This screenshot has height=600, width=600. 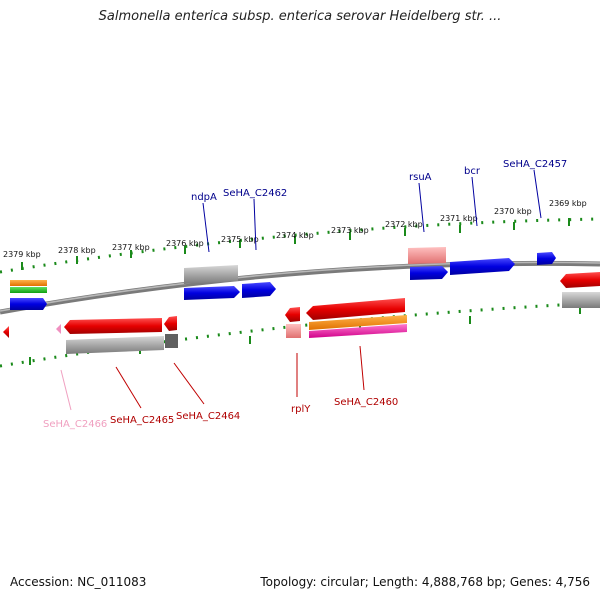 I want to click on gene-forward, so click(x=28, y=304).